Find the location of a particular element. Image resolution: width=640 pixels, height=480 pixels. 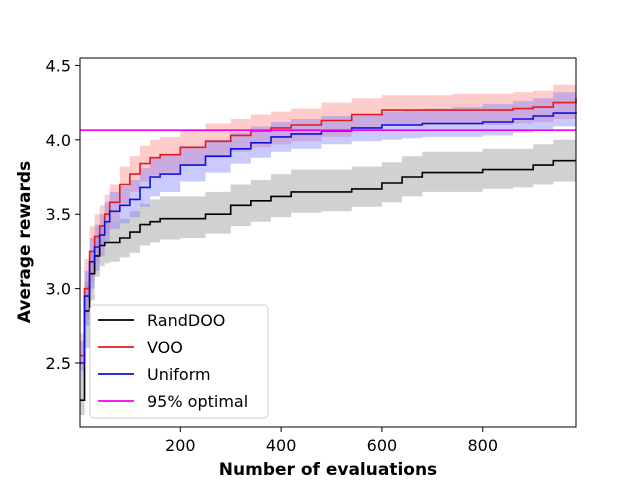

y-tick-label: 3.5 is located at coordinates (58, 214).